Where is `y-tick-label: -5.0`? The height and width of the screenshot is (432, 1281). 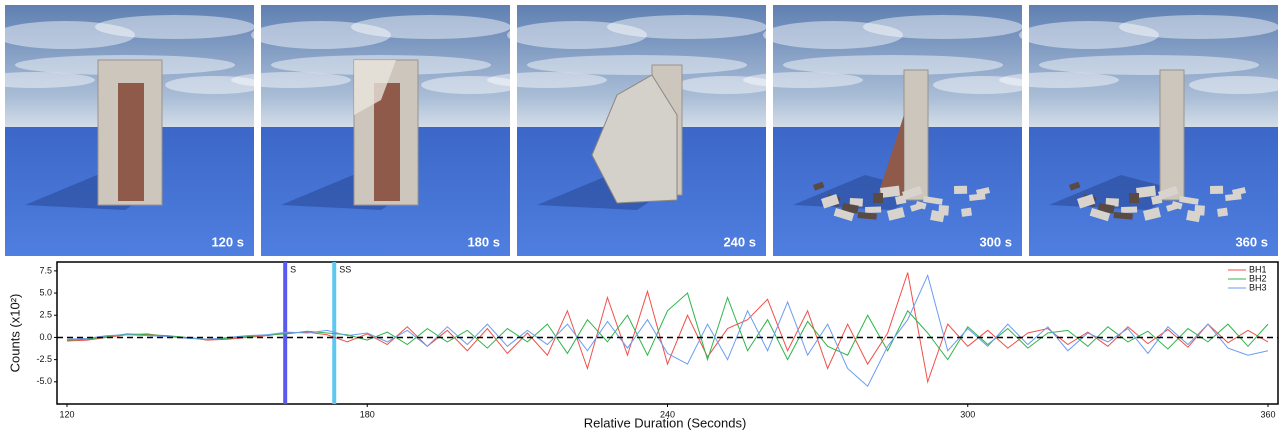
y-tick-label: -5.0 is located at coordinates (44, 381).